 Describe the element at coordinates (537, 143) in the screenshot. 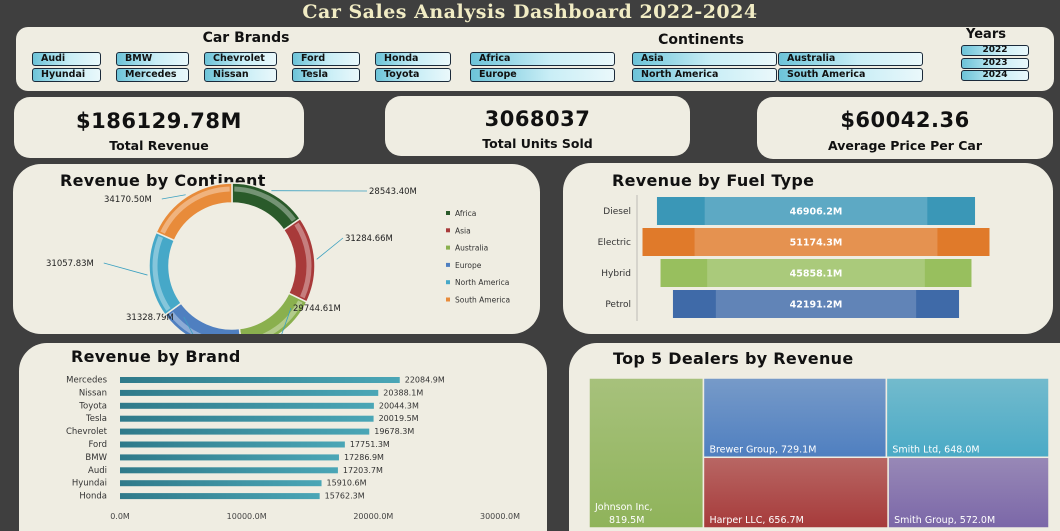

I see `kpi-label: Total Units Sold` at that location.